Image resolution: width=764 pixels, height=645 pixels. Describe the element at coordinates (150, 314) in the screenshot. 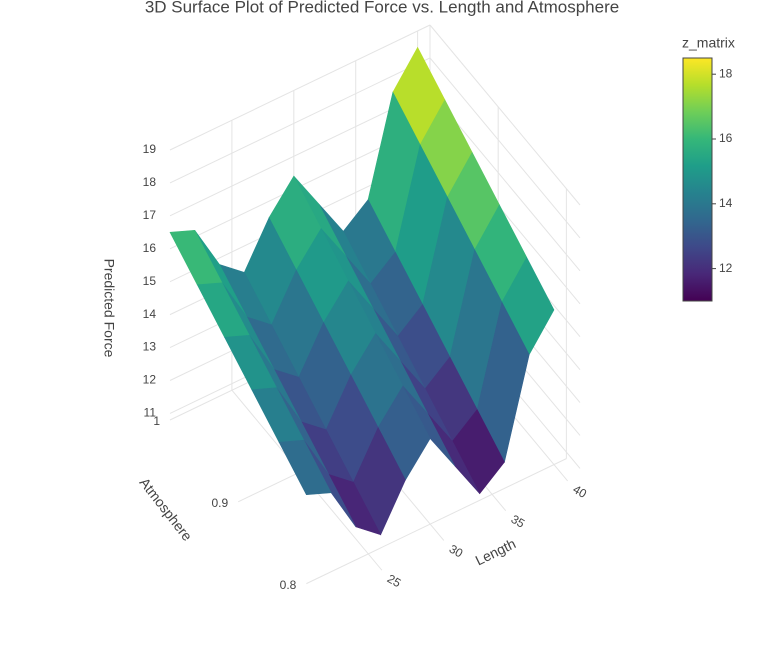

I see `z-tick-label: 14` at that location.